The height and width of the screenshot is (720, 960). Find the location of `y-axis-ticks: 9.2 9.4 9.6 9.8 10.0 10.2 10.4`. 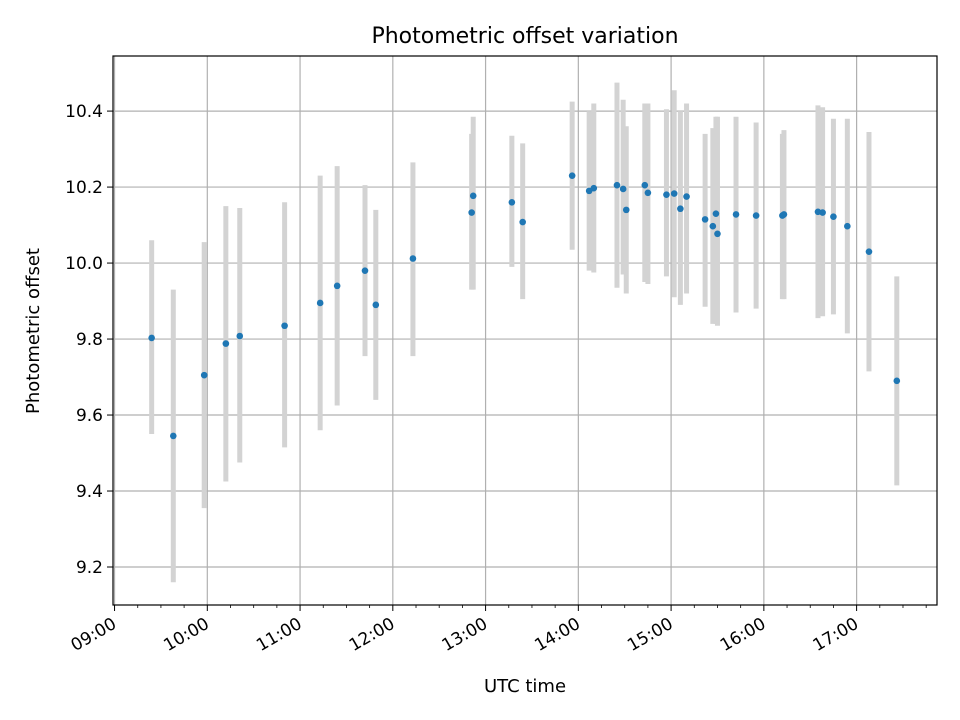

y-axis-ticks: 9.2 9.4 9.6 9.8 10.0 10.2 10.4 is located at coordinates (89, 340).